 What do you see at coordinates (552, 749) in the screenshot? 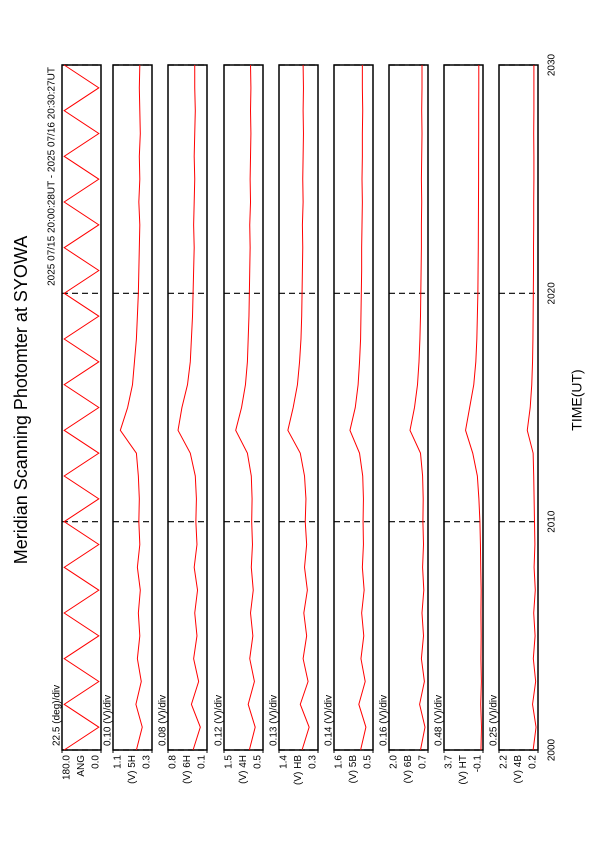
I see `x-tick-label: 2000` at bounding box center [552, 749].